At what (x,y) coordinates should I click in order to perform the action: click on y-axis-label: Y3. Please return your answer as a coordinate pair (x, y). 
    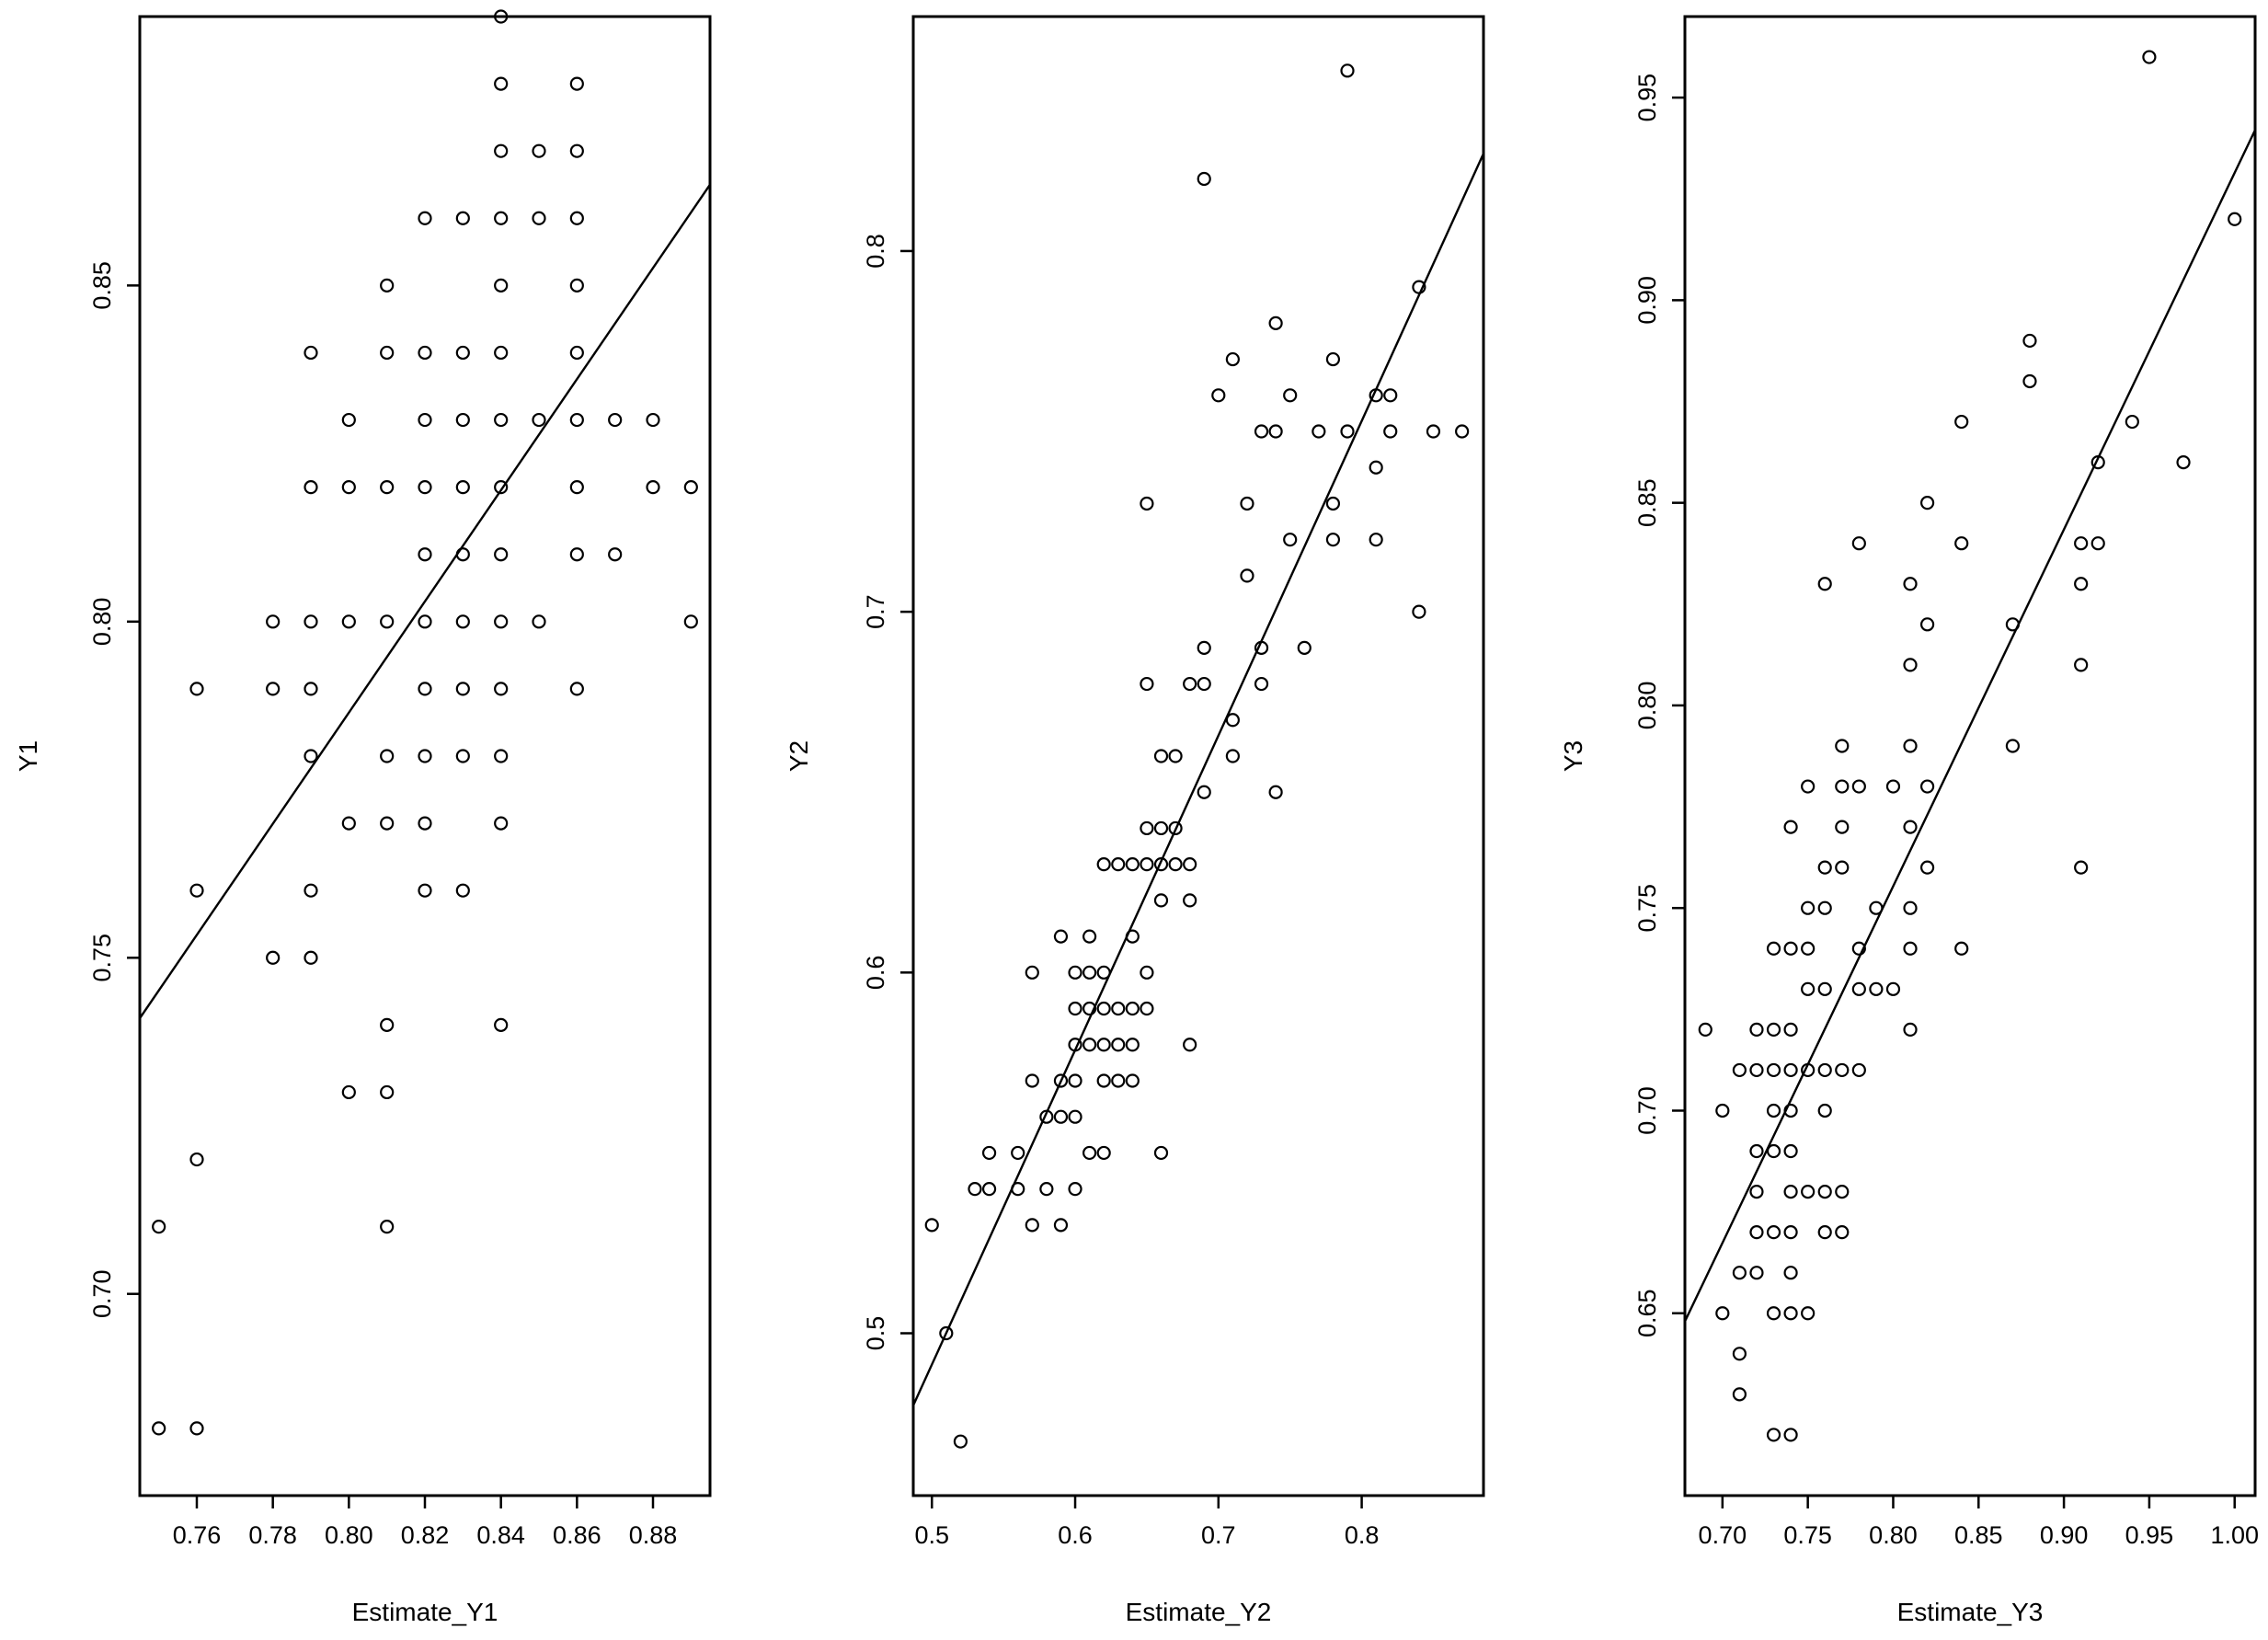
    Looking at the image, I should click on (1573, 756).